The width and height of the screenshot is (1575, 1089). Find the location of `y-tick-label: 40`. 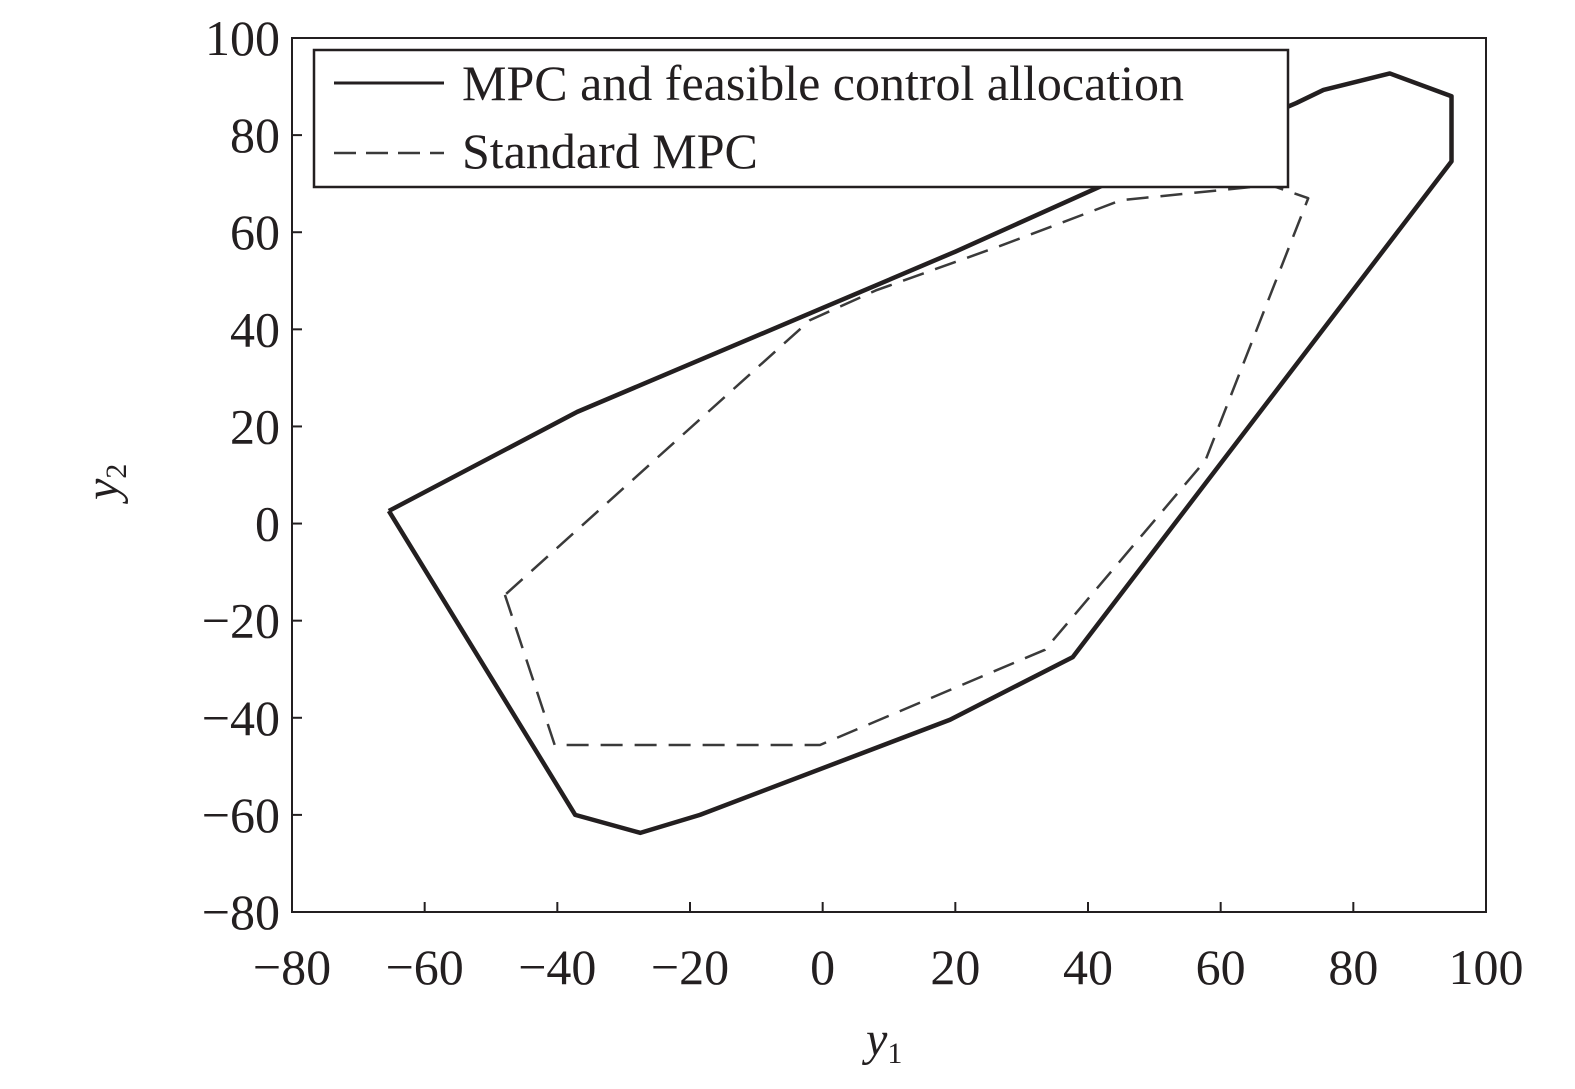

y-tick-label: 40 is located at coordinates (255, 329).